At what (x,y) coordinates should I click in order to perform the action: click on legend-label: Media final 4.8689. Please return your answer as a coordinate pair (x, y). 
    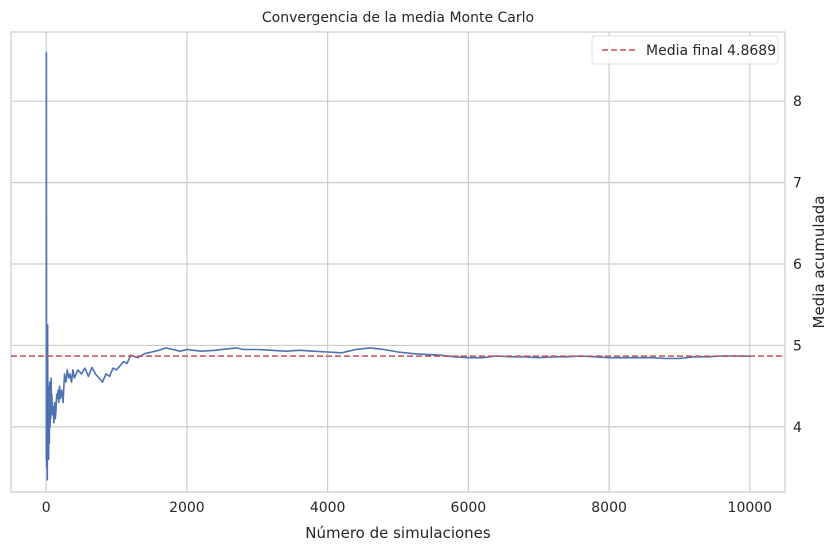
    Looking at the image, I should click on (711, 51).